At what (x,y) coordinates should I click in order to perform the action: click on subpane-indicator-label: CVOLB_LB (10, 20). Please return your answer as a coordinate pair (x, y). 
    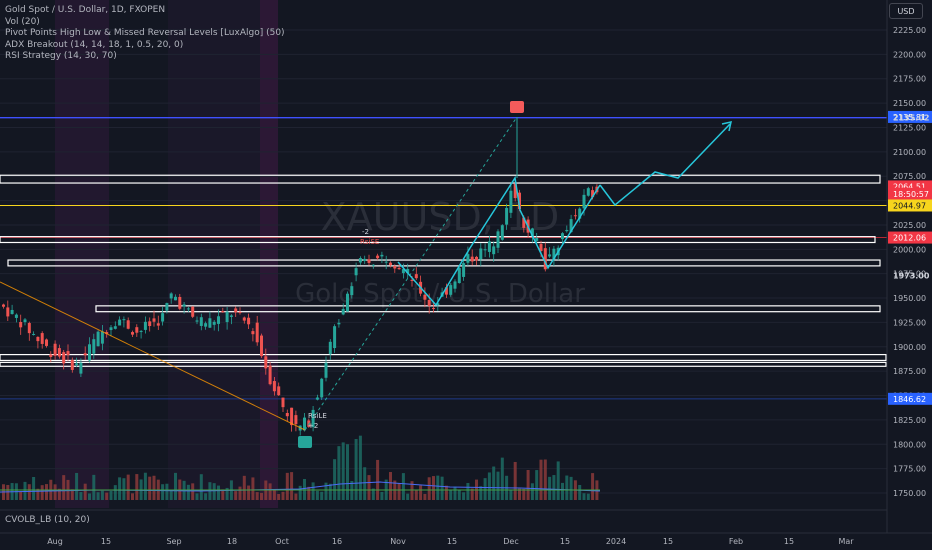
    Looking at the image, I should click on (47, 520).